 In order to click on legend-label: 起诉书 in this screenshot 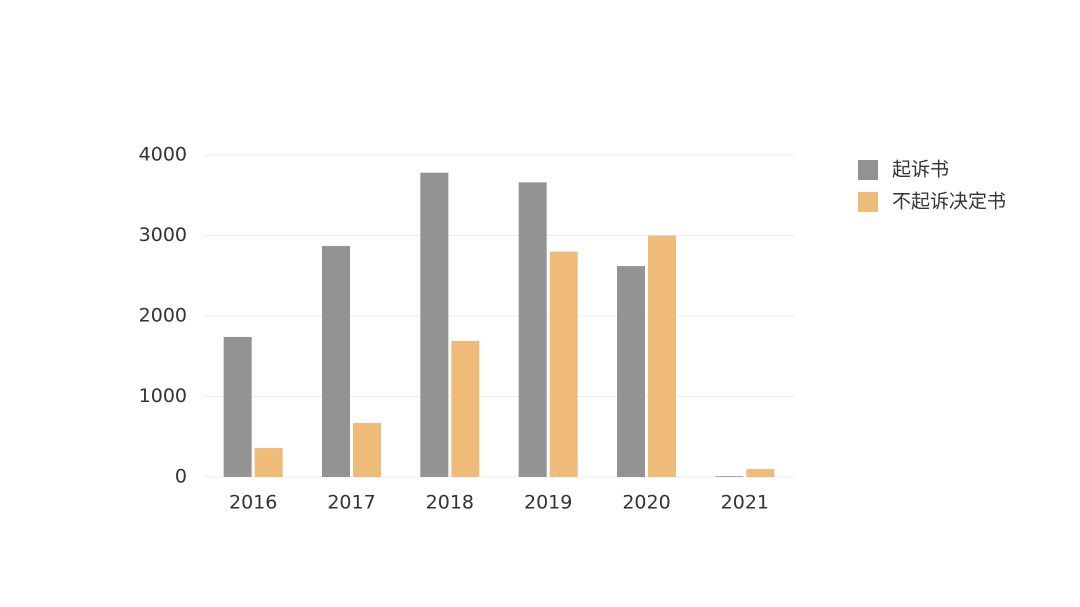, I will do `click(920, 170)`.